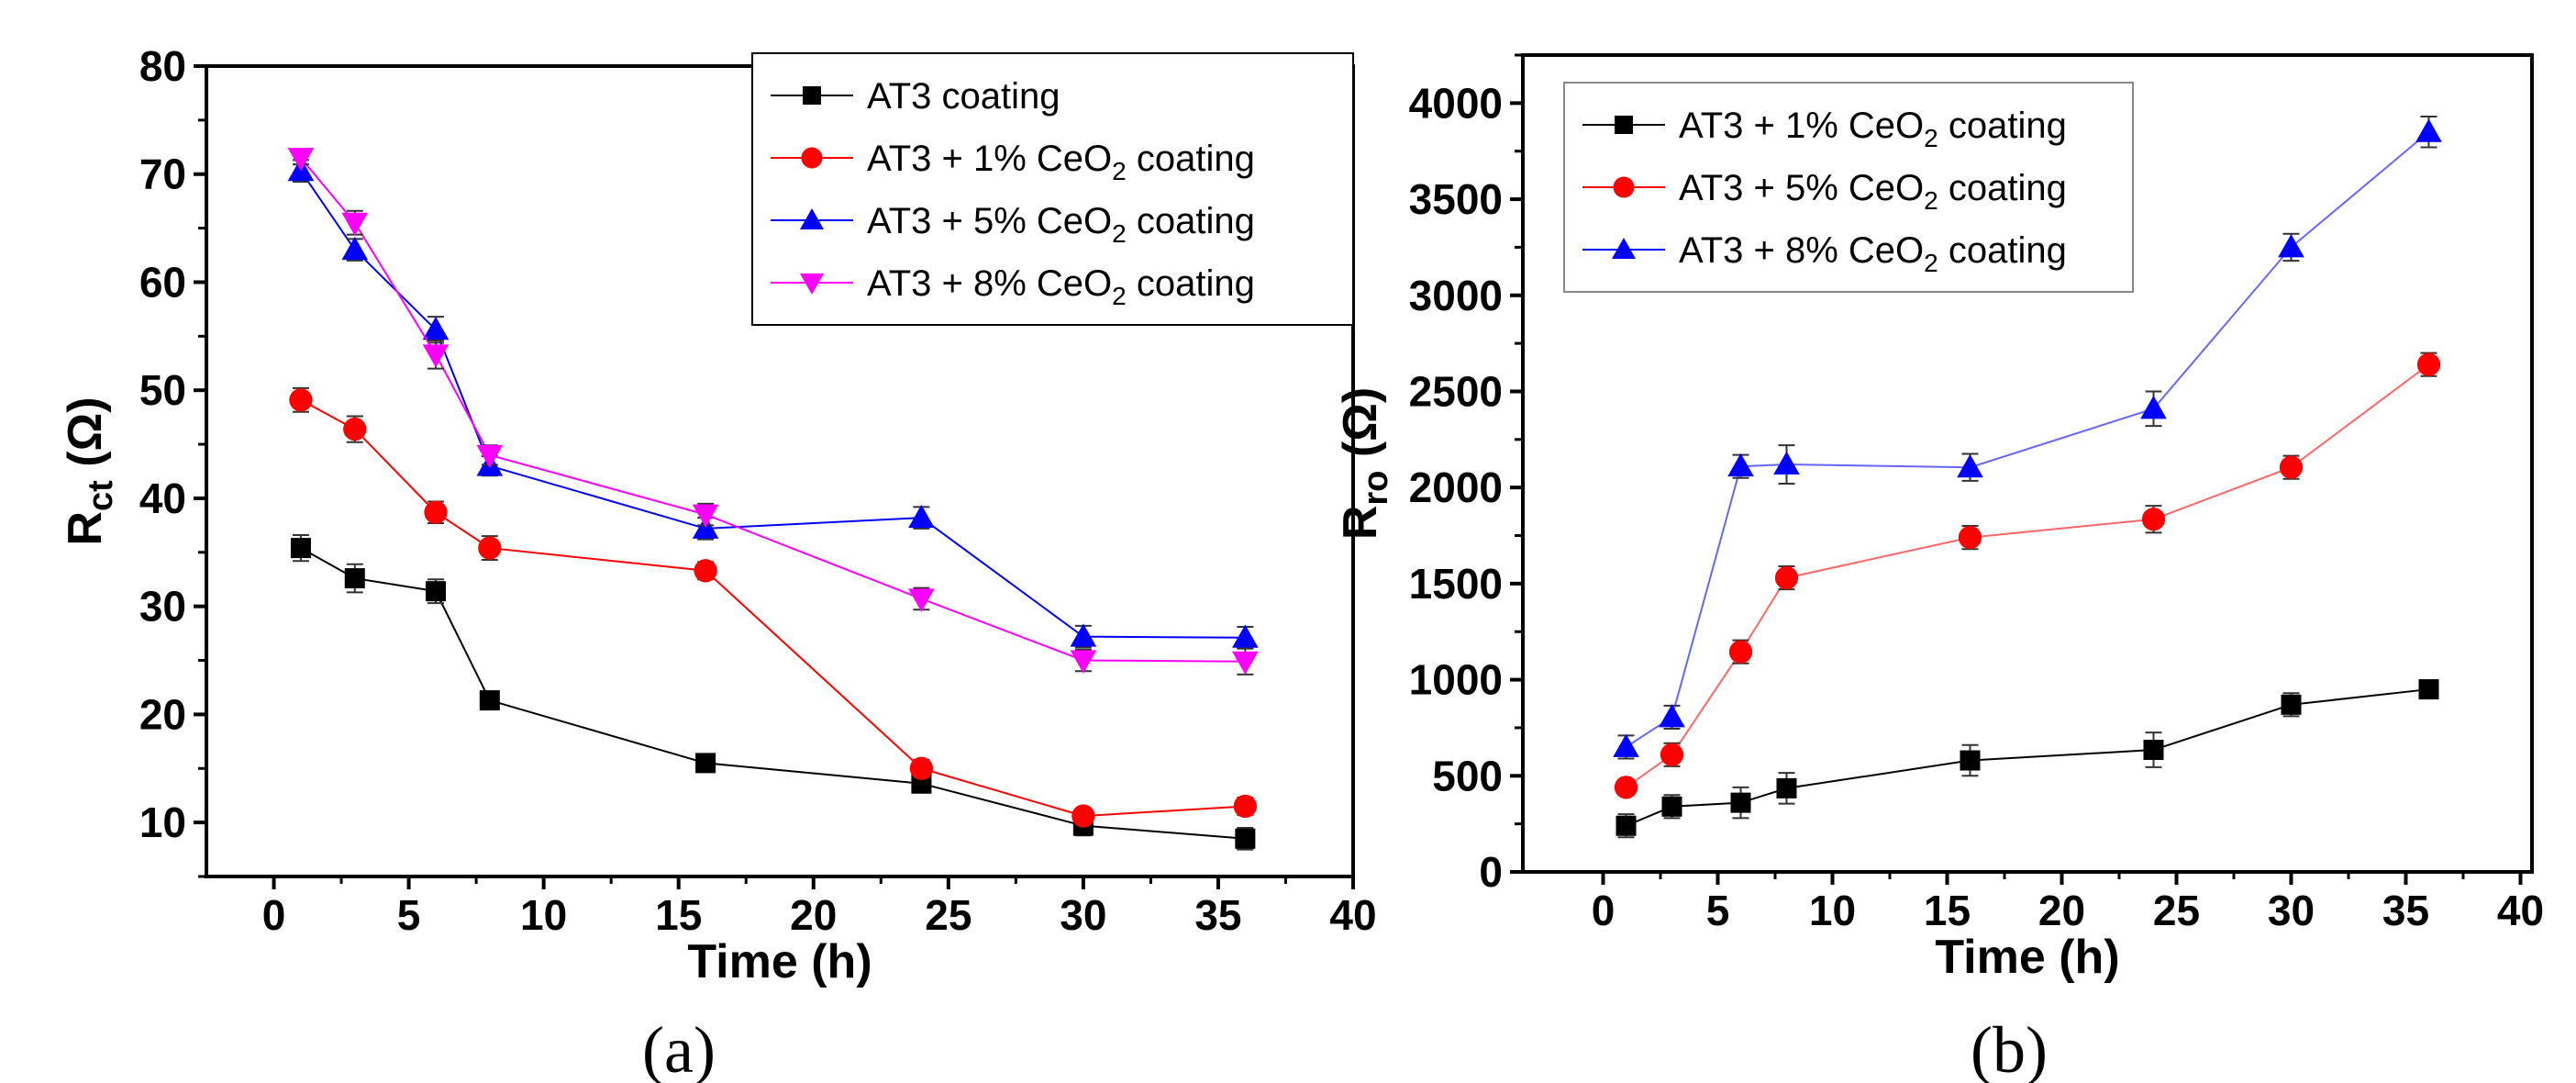 The image size is (2576, 1083). What do you see at coordinates (1604, 910) in the screenshot?
I see `x-tick-label: 0` at bounding box center [1604, 910].